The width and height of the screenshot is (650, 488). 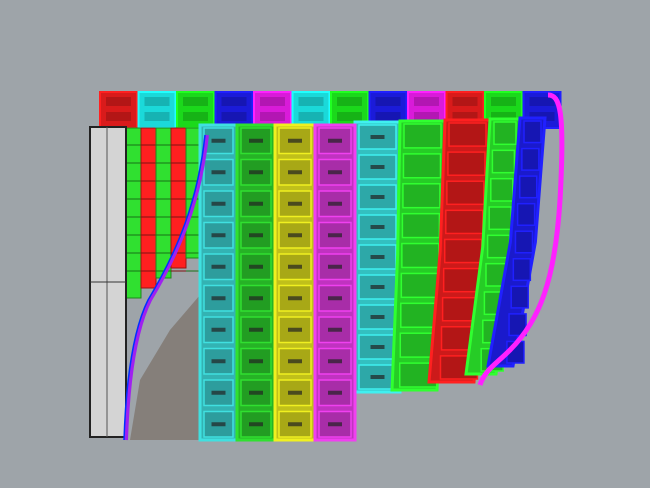 I want to click on edge-curve-inner, so click(x=164, y=287).